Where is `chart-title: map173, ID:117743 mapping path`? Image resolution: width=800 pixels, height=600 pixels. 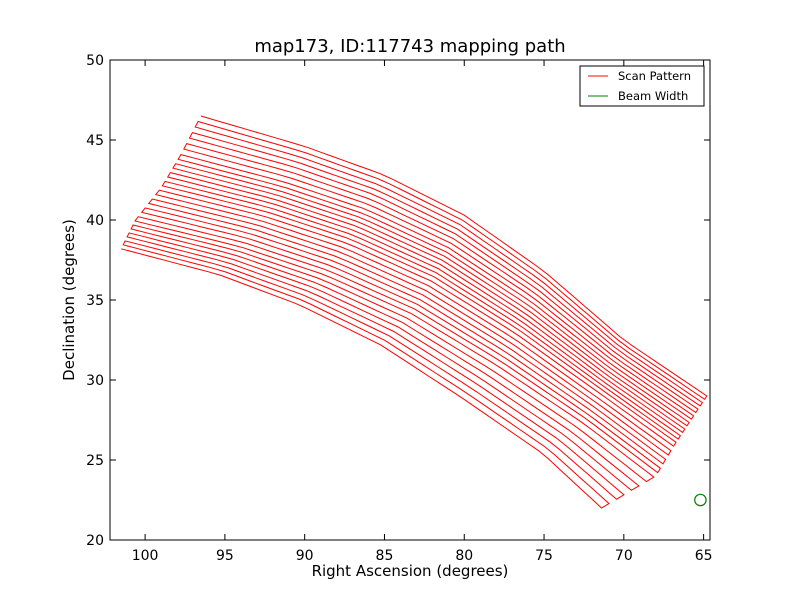 chart-title: map173, ID:117743 mapping path is located at coordinates (409, 46).